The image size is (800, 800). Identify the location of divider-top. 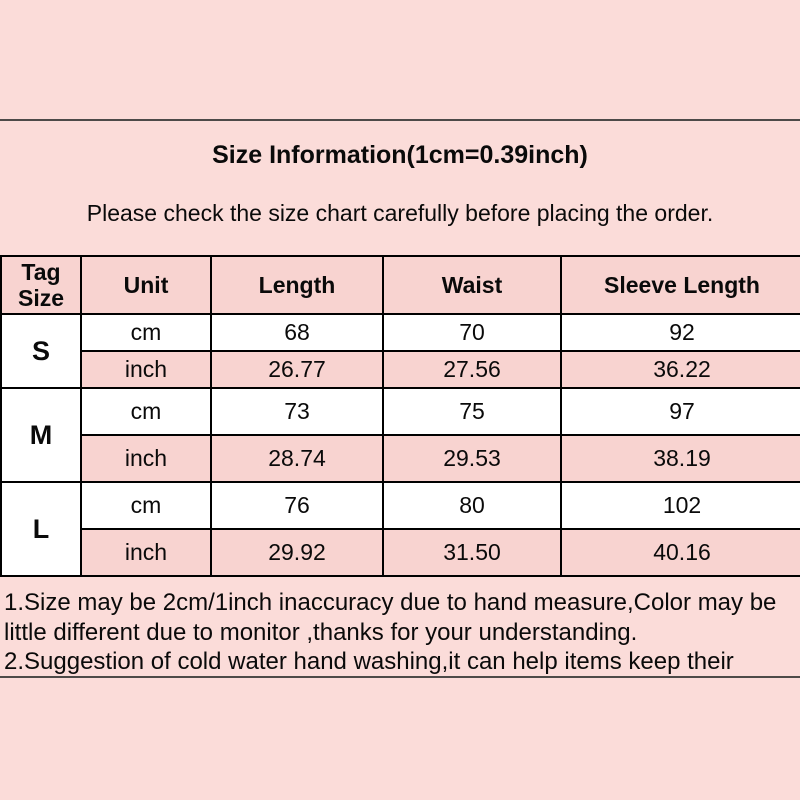
(400, 120).